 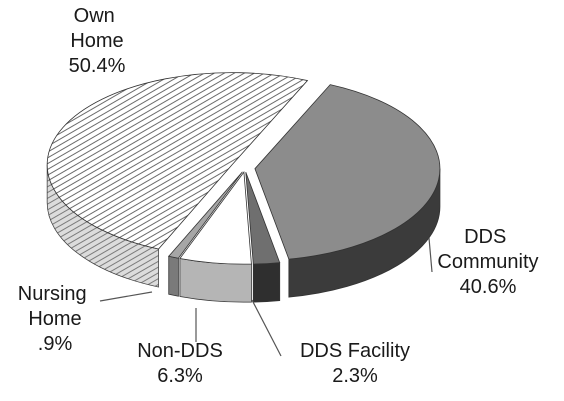 What do you see at coordinates (97, 16) in the screenshot?
I see `label-line: Own` at bounding box center [97, 16].